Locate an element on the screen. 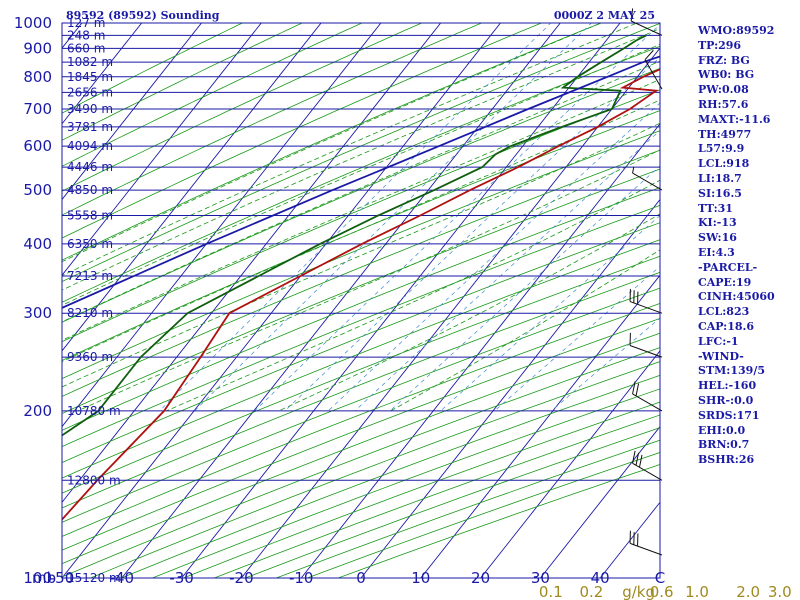  index-item: LCL:918 is located at coordinates (724, 164).